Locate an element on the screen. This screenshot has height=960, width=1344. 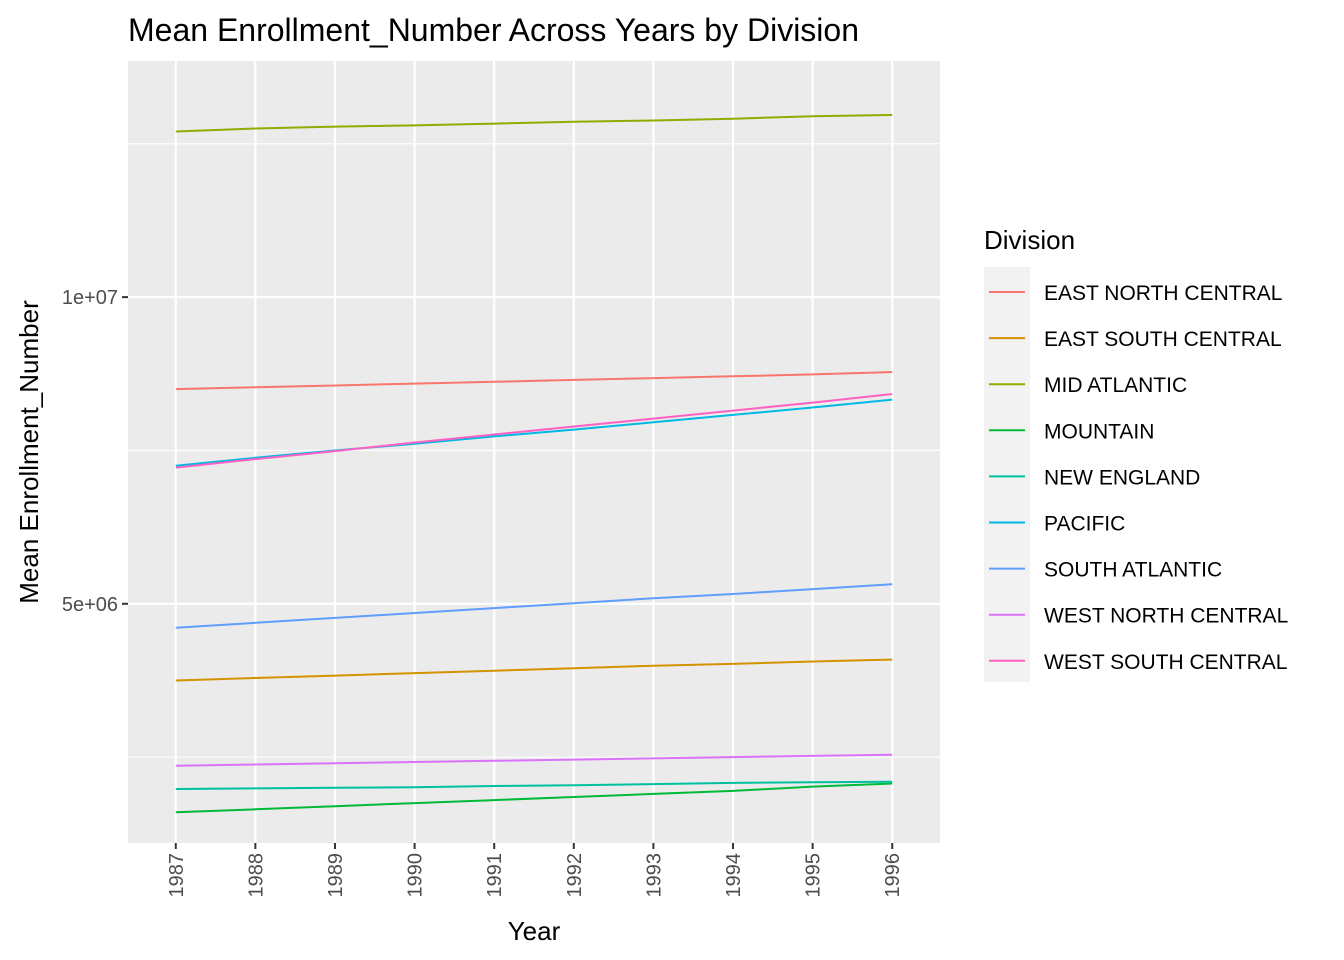
x-tick-label: 1994 is located at coordinates (734, 875).